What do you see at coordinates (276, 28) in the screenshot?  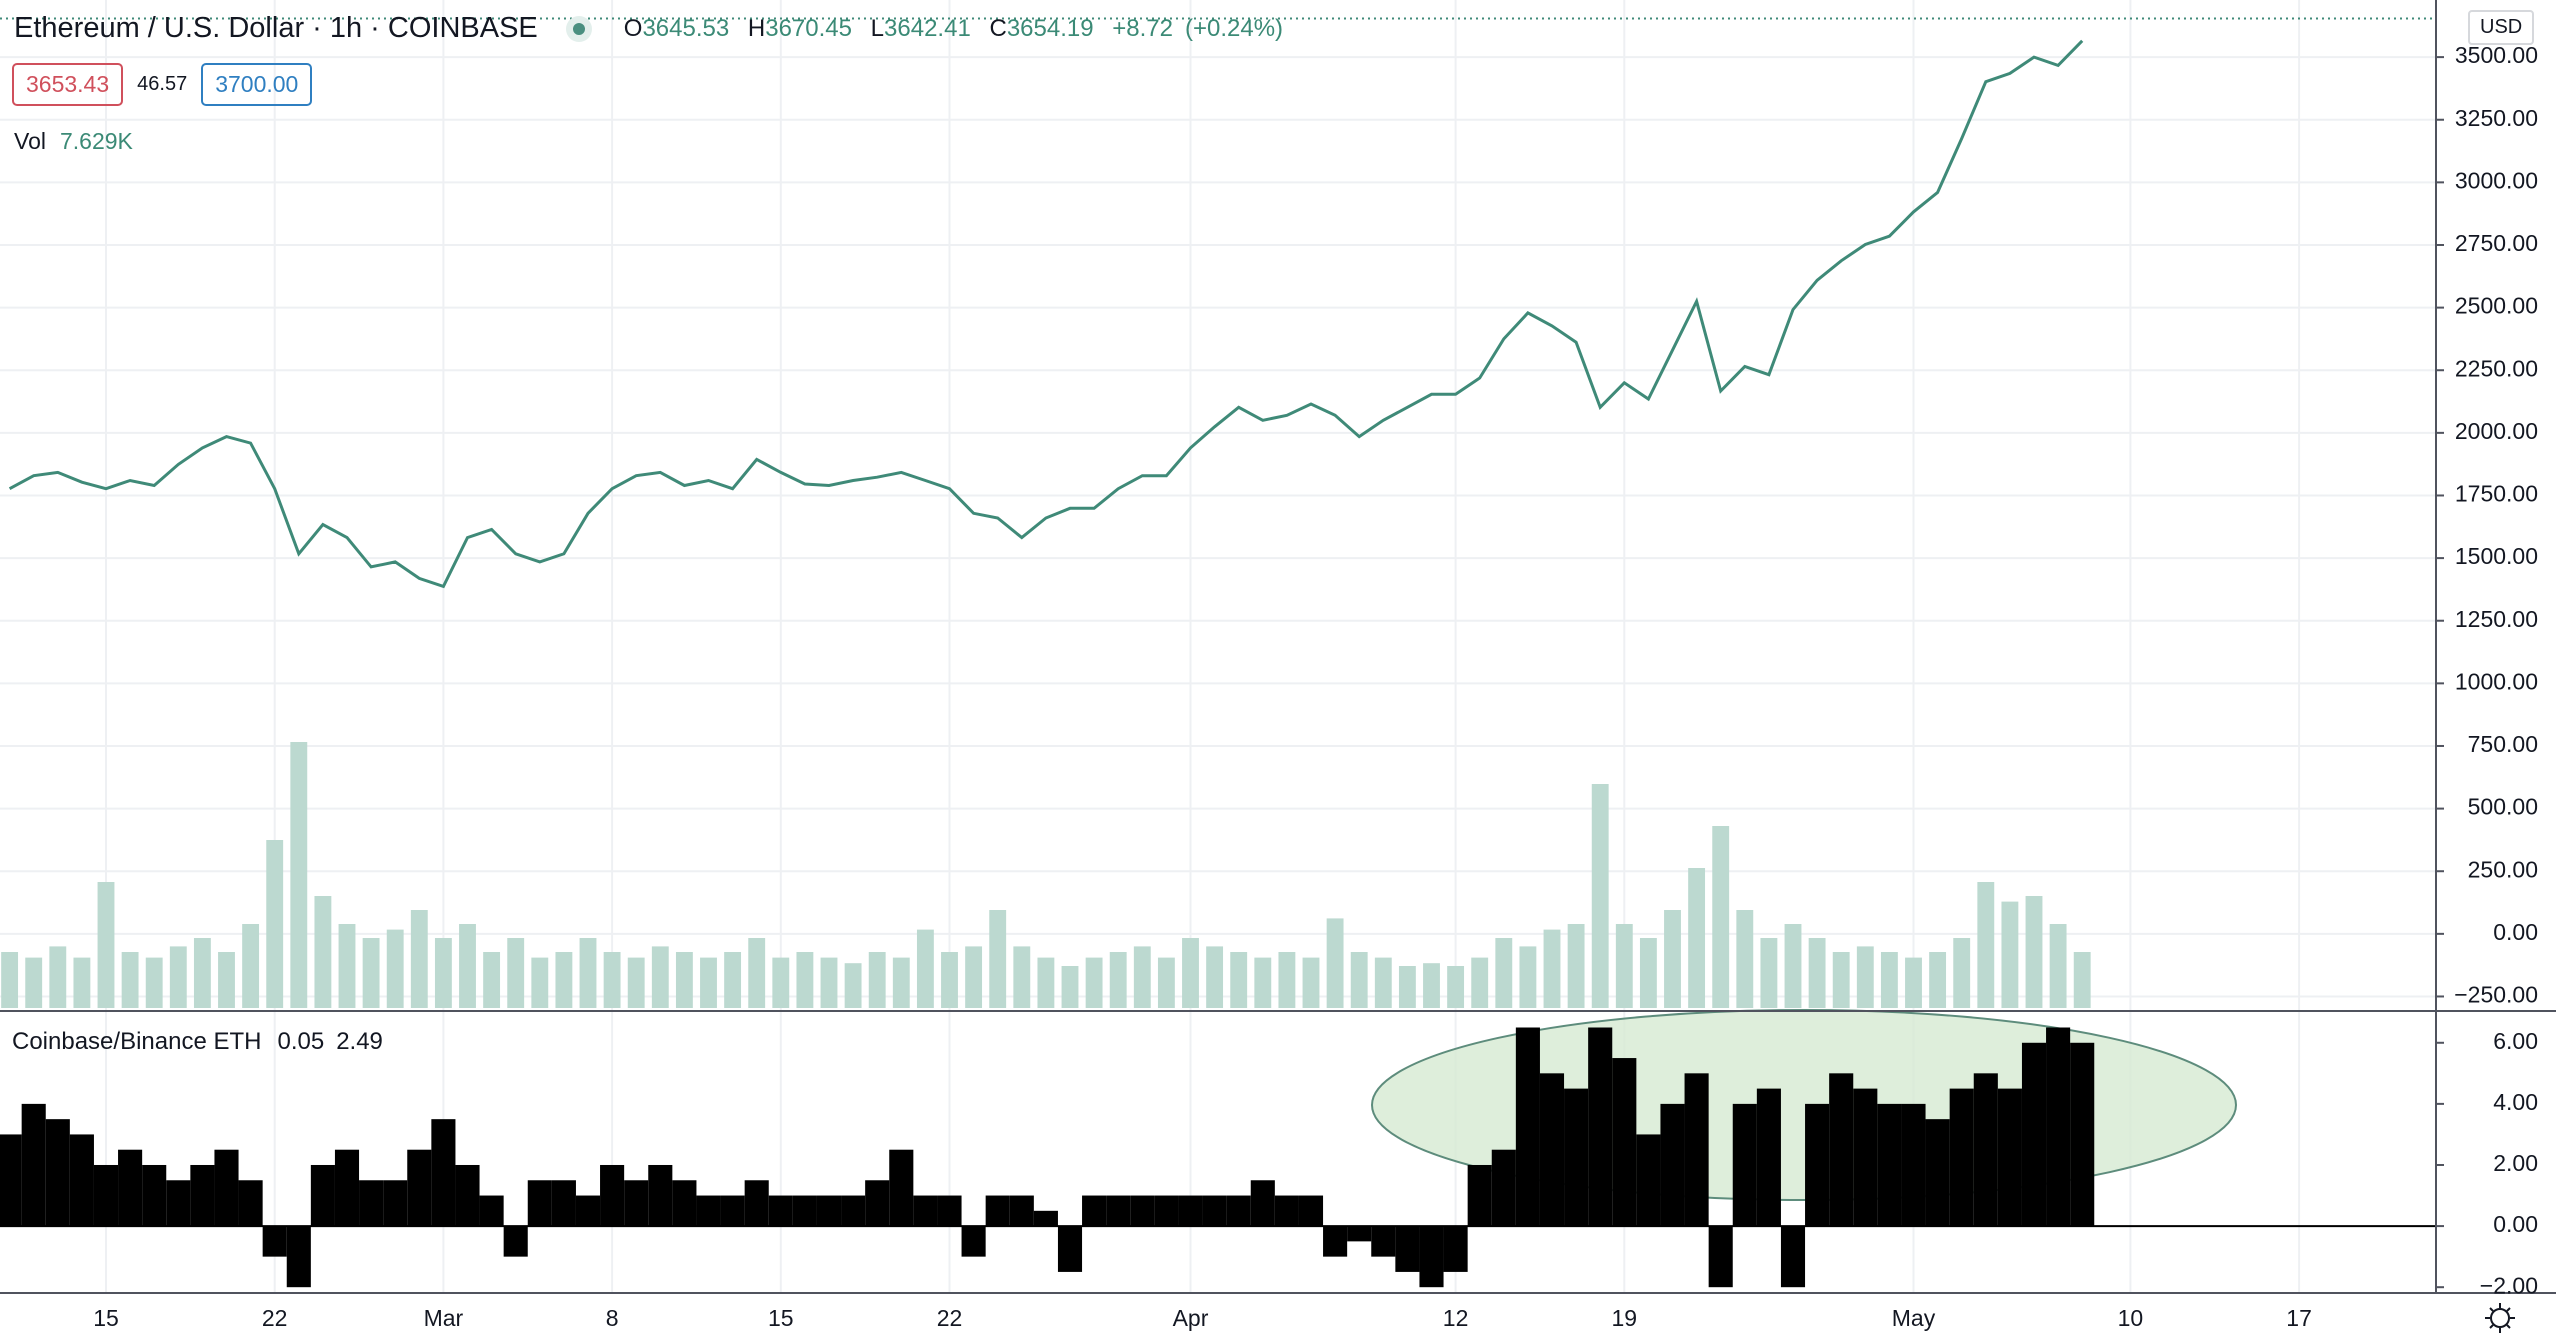 I see `symbol-title: Ethereum / U.S. Dollar · 1h · COINBASE` at bounding box center [276, 28].